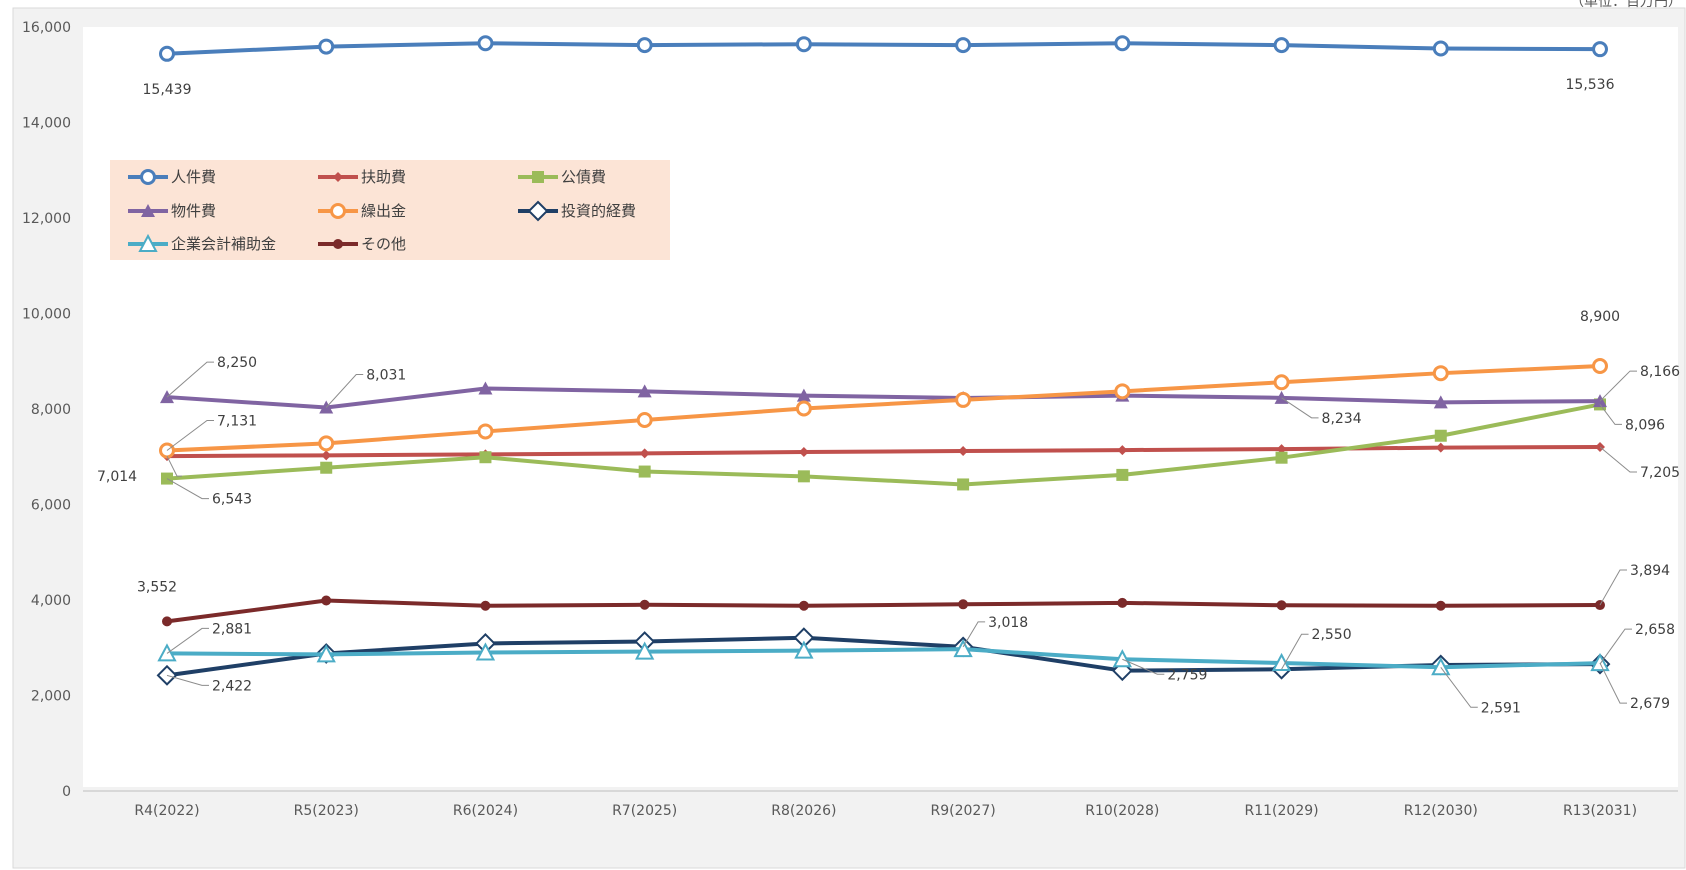  What do you see at coordinates (46, 28) in the screenshot?
I see `y-tick-label: 16,000` at bounding box center [46, 28].